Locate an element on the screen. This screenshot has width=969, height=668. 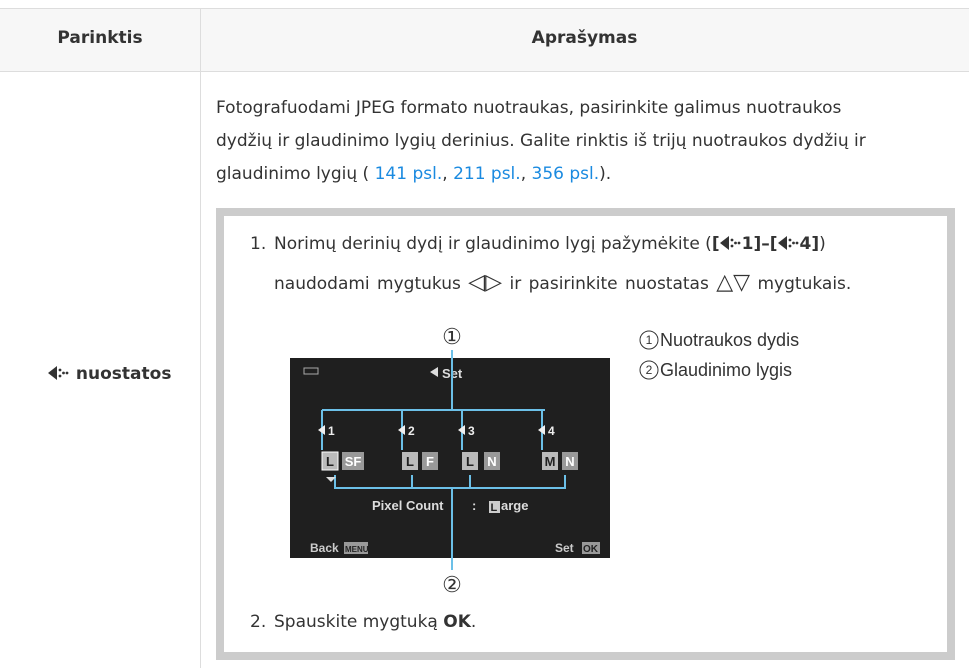
link: 356 psl. is located at coordinates (565, 174).